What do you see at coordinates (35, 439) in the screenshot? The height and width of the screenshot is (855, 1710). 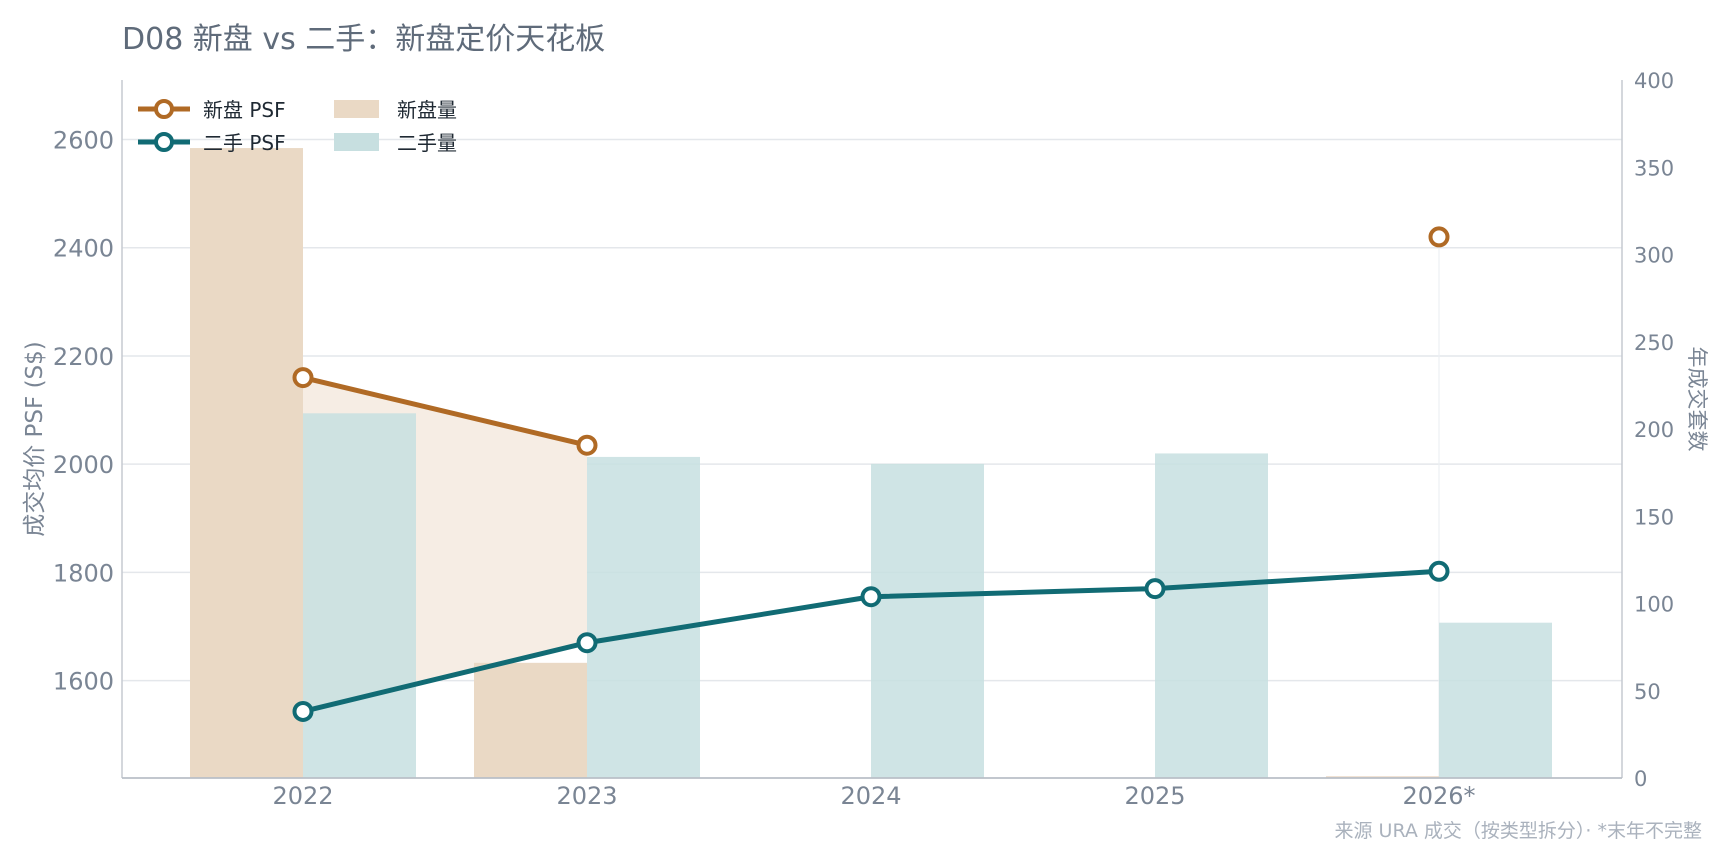 I see `y-left-axis-title: 成交均价 PSF (S$)` at bounding box center [35, 439].